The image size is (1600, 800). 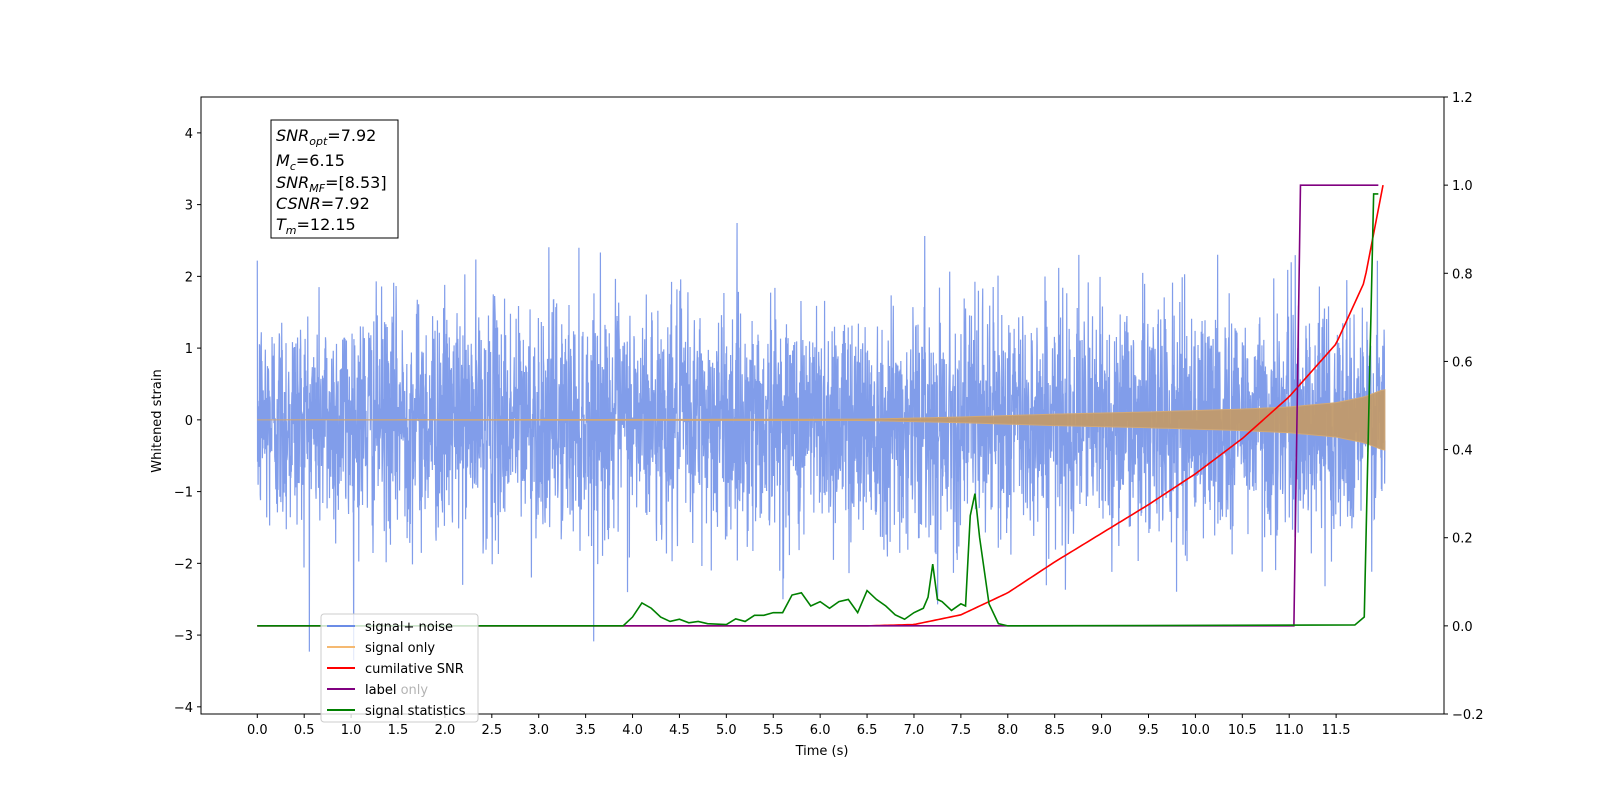 What do you see at coordinates (679, 730) in the screenshot?
I see `x-tick-label: 4.5` at bounding box center [679, 730].